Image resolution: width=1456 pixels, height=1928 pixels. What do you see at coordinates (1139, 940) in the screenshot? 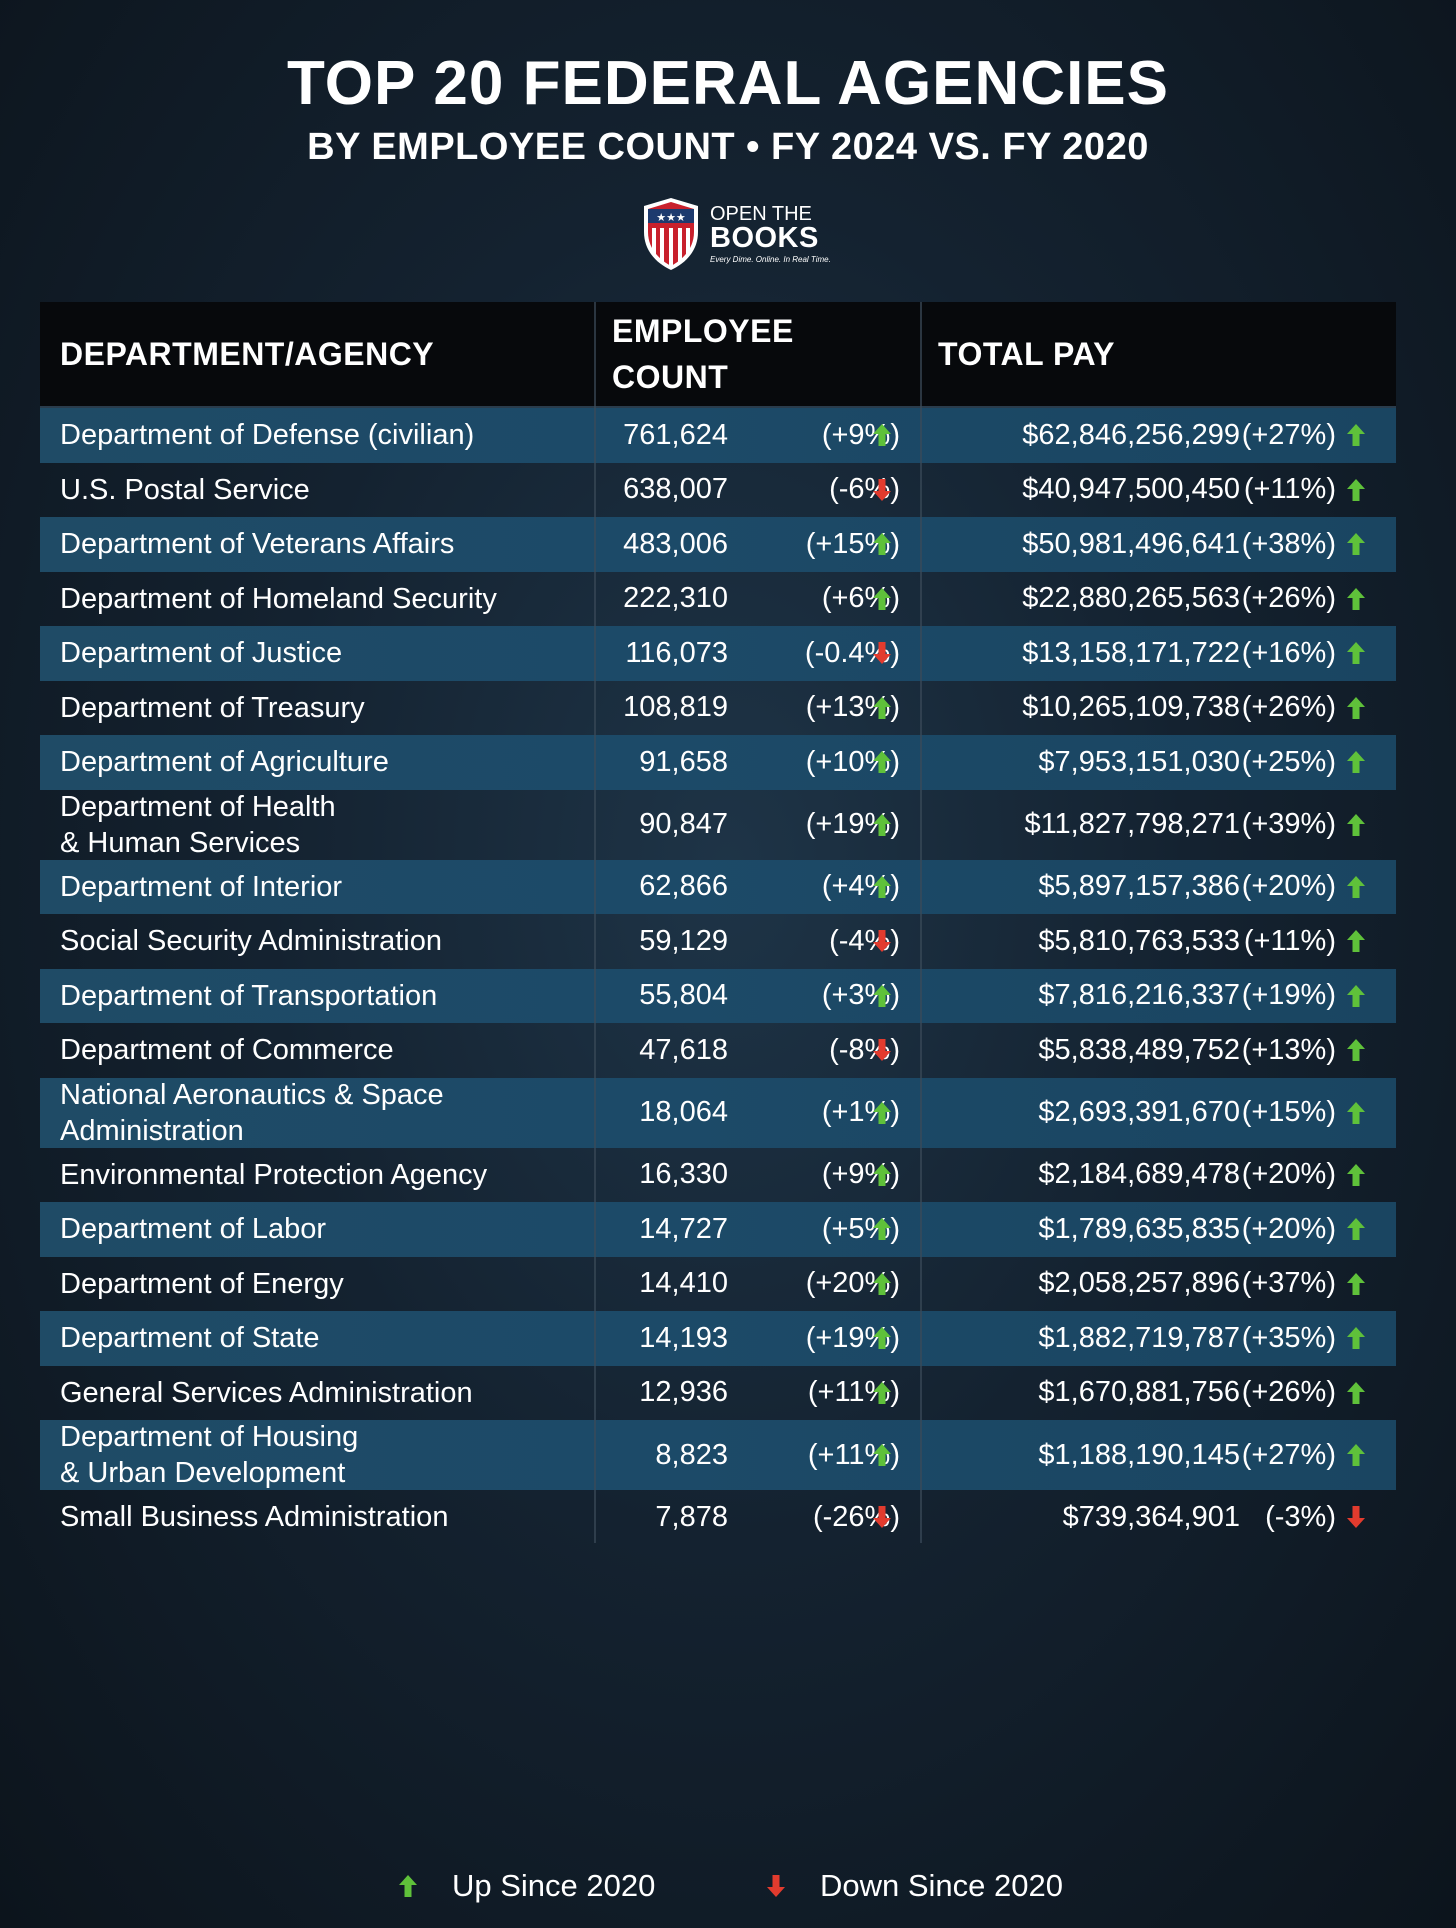
I see `total-pay: $5,810,763,533` at bounding box center [1139, 940].